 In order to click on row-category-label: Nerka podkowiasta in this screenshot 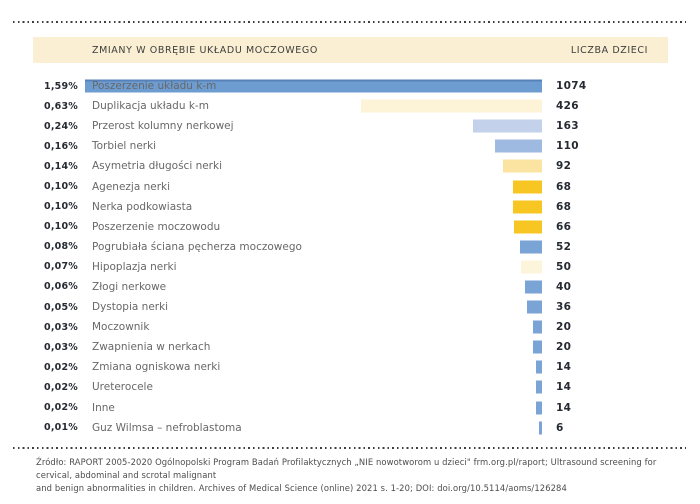, I will do `click(142, 206)`.